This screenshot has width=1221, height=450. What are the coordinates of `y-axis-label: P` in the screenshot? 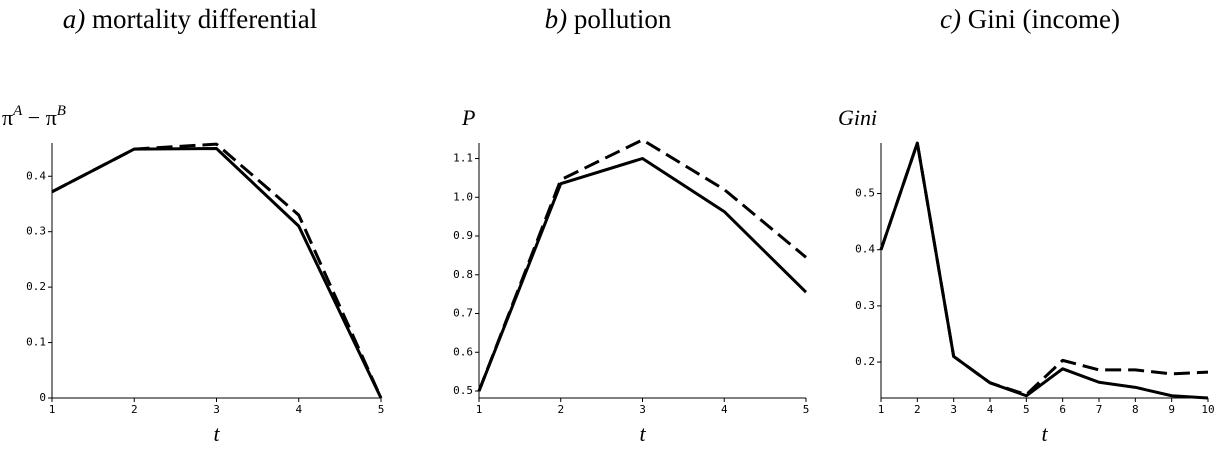 It's located at (468, 117).